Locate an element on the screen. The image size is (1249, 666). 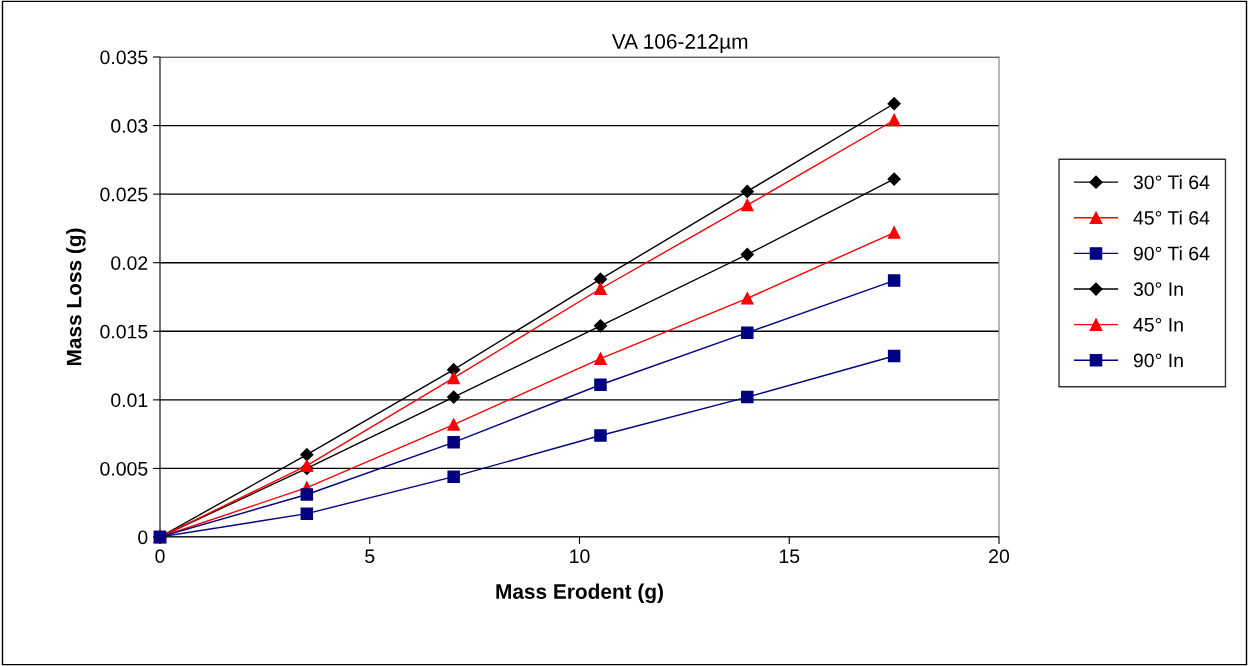
x-tick-label: 20 is located at coordinates (999, 556).